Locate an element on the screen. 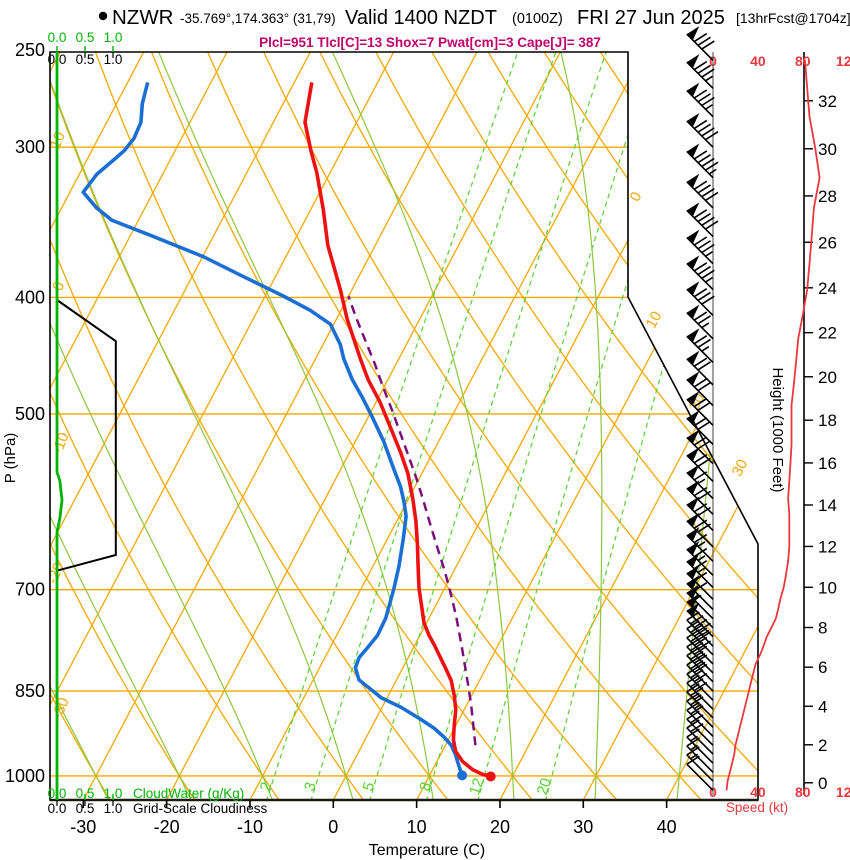  station-id: NZWR is located at coordinates (142, 17).